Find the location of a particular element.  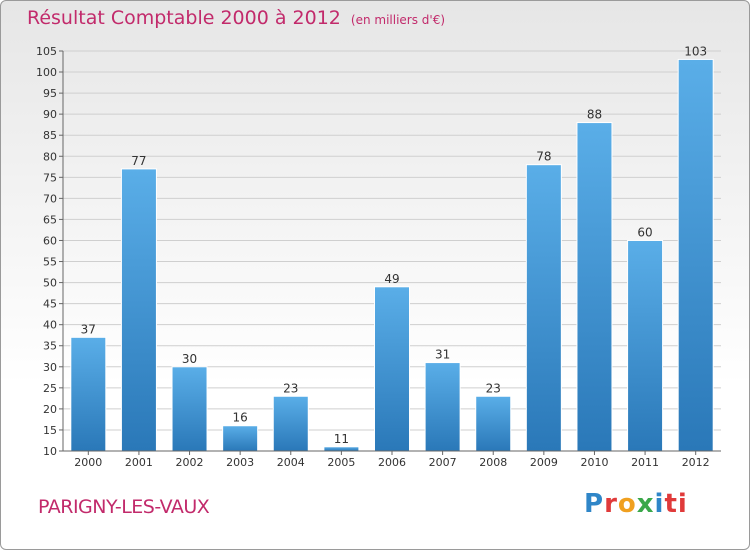

data-label: 30 is located at coordinates (189, 359).